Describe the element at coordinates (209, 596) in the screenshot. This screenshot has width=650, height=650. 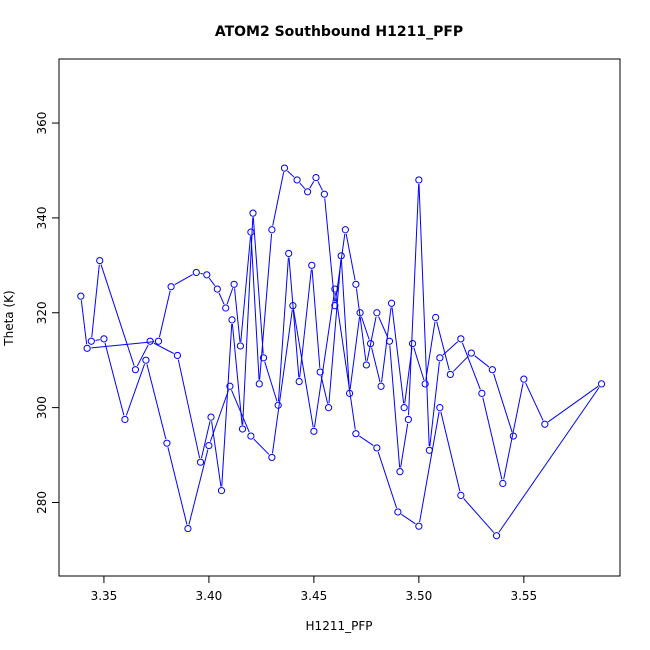
I see `x-tick-label: 3.40` at that location.